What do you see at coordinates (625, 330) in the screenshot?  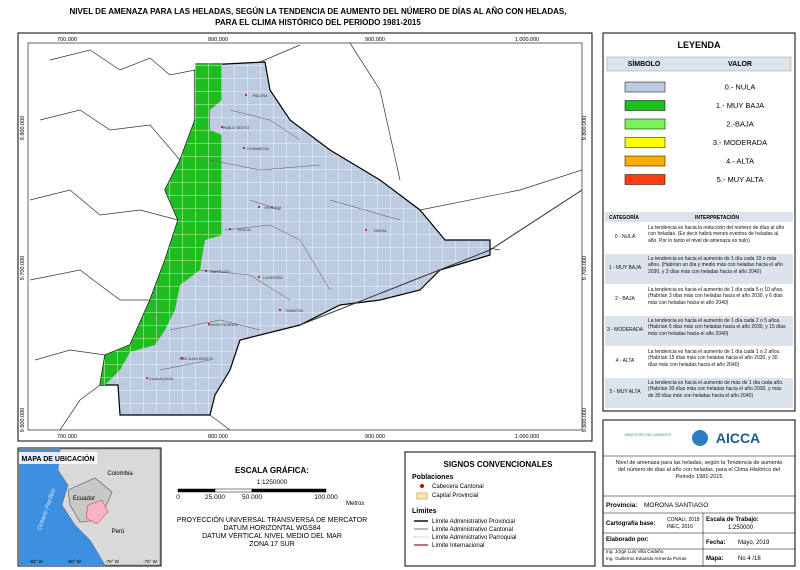 I see `interp-category: 3 - MODERADA` at bounding box center [625, 330].